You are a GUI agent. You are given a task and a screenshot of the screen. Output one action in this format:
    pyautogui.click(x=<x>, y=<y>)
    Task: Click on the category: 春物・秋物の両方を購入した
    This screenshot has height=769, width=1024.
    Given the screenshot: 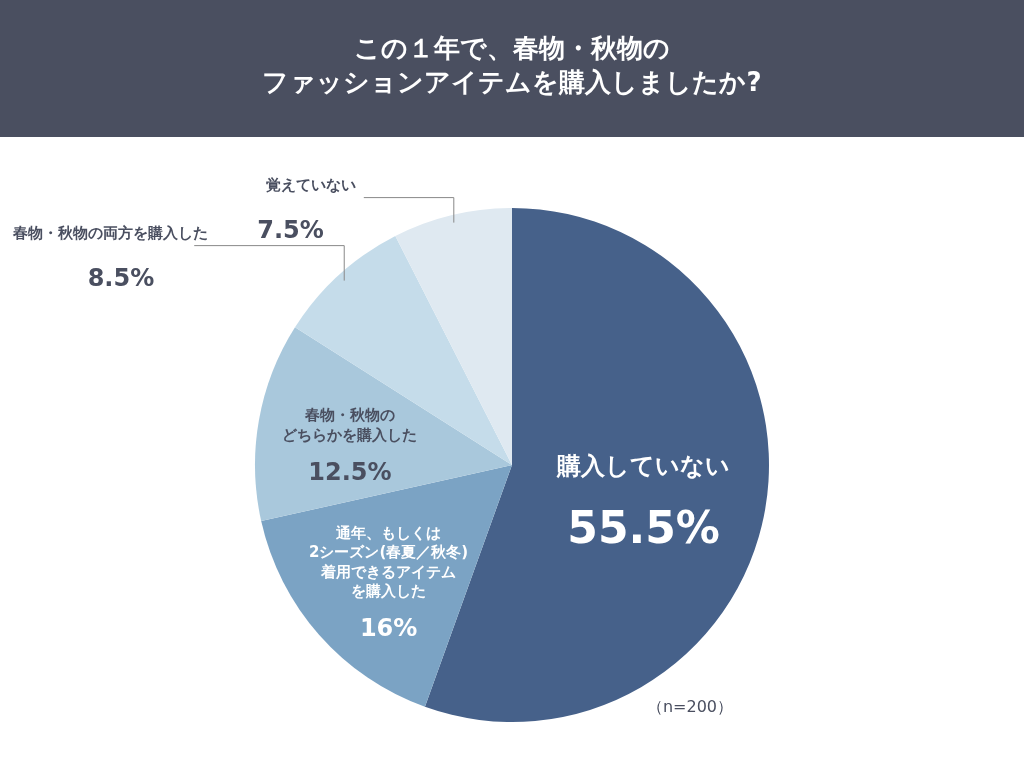 What is the action you would take?
    pyautogui.click(x=110, y=232)
    